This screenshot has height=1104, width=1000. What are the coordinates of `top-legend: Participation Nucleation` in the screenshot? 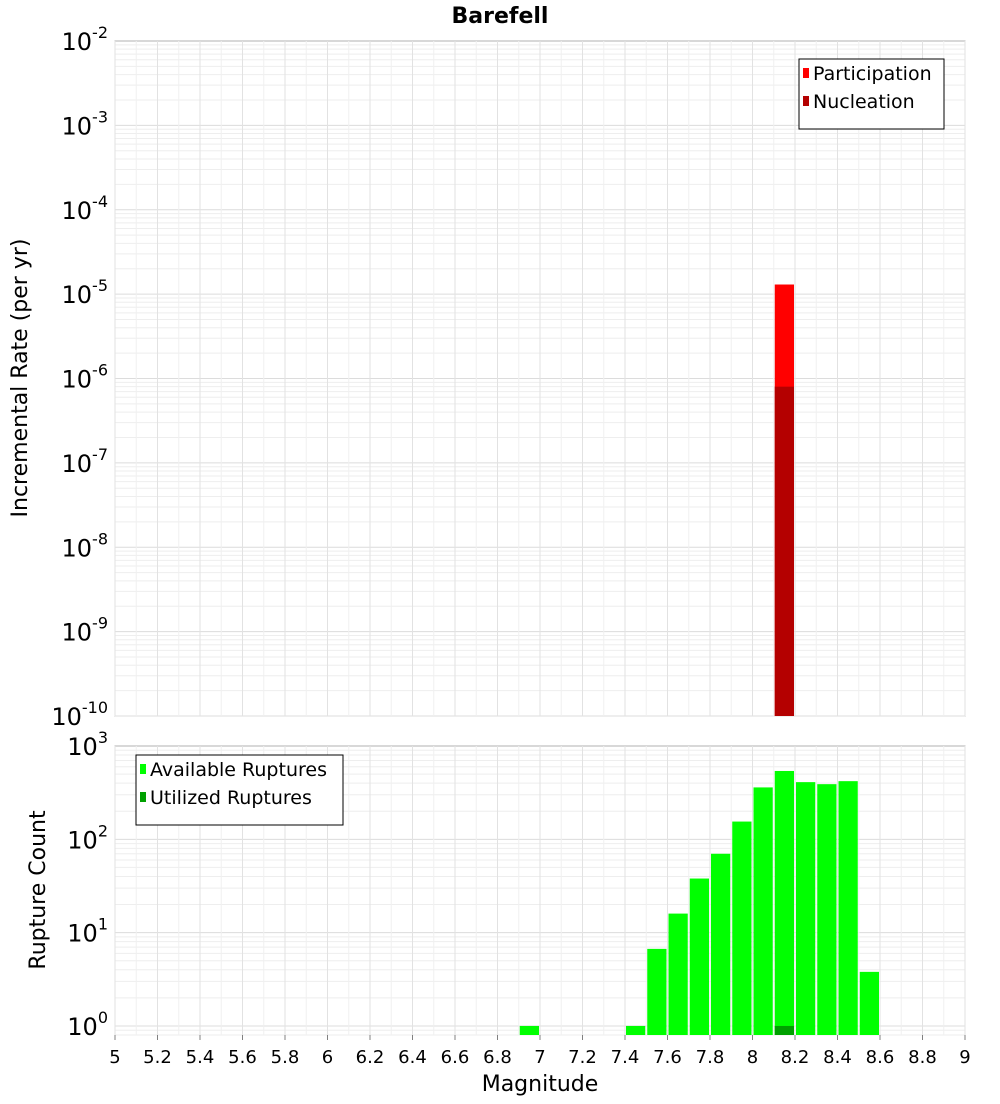 It's located at (871, 94).